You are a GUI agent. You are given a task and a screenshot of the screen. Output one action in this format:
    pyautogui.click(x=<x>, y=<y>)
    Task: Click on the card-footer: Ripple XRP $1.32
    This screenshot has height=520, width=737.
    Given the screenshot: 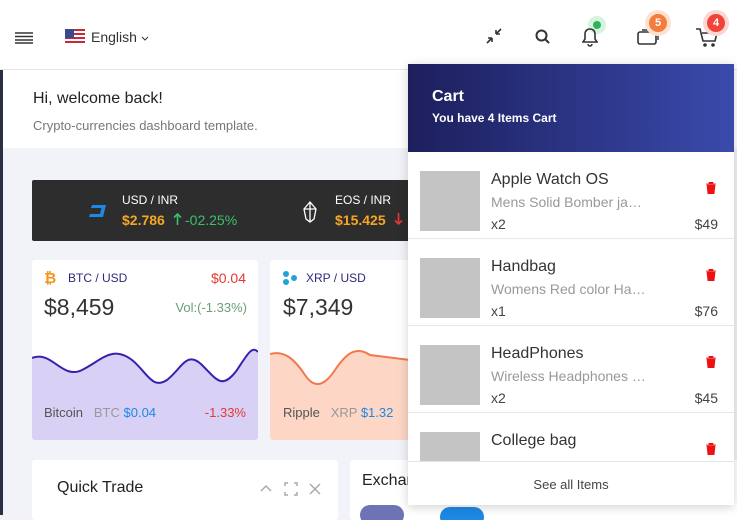 What is the action you would take?
    pyautogui.click(x=338, y=412)
    